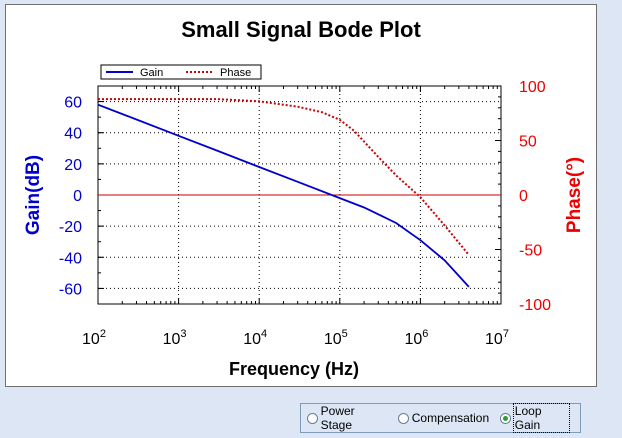  What do you see at coordinates (70, 258) in the screenshot?
I see `y-left-tick-label: -40` at bounding box center [70, 258].